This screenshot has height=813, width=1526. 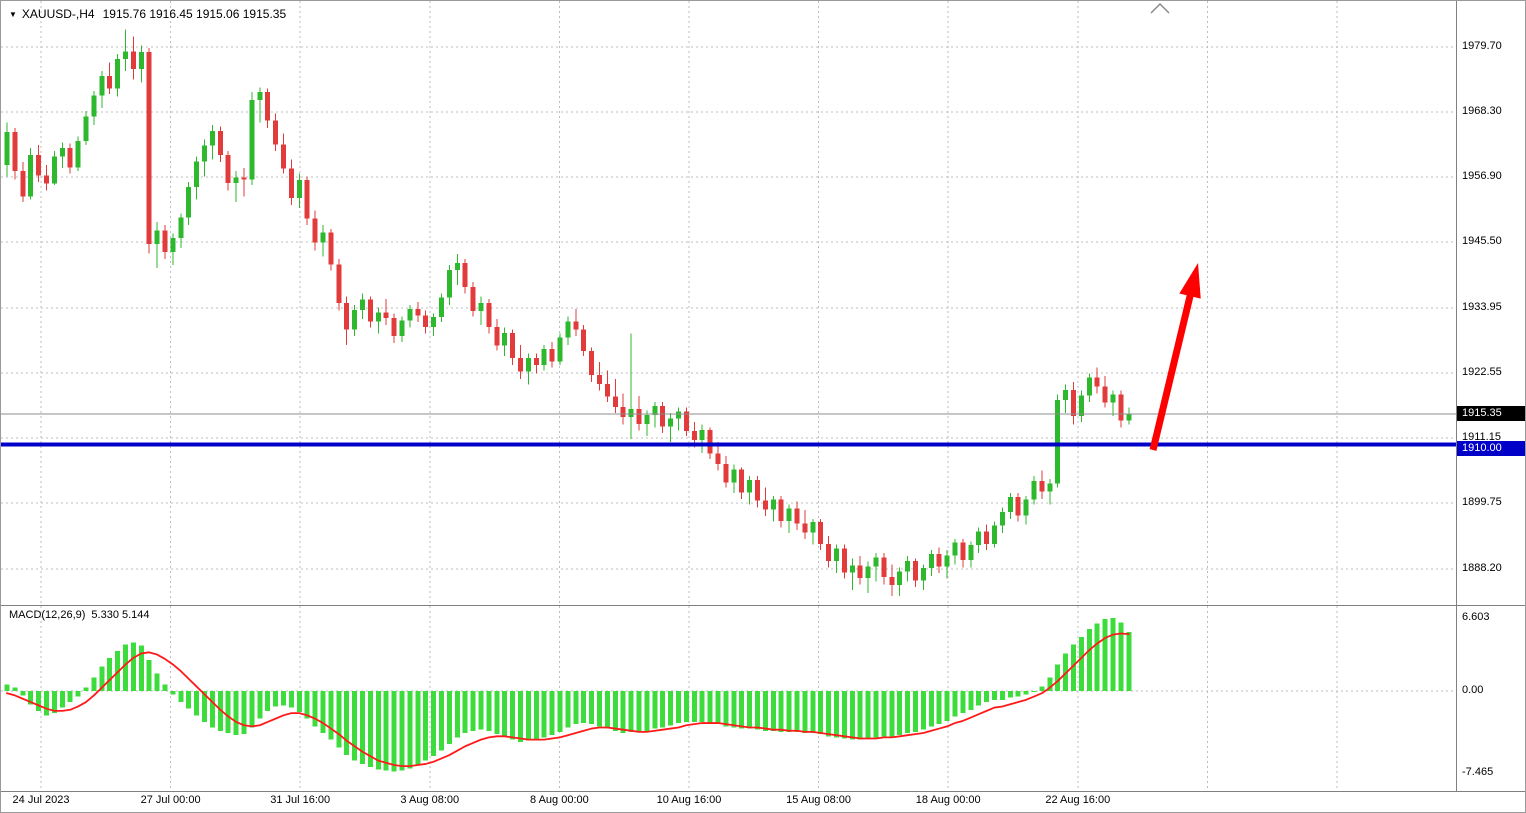 I want to click on support-price-value: 1910.00, so click(x=1482, y=448).